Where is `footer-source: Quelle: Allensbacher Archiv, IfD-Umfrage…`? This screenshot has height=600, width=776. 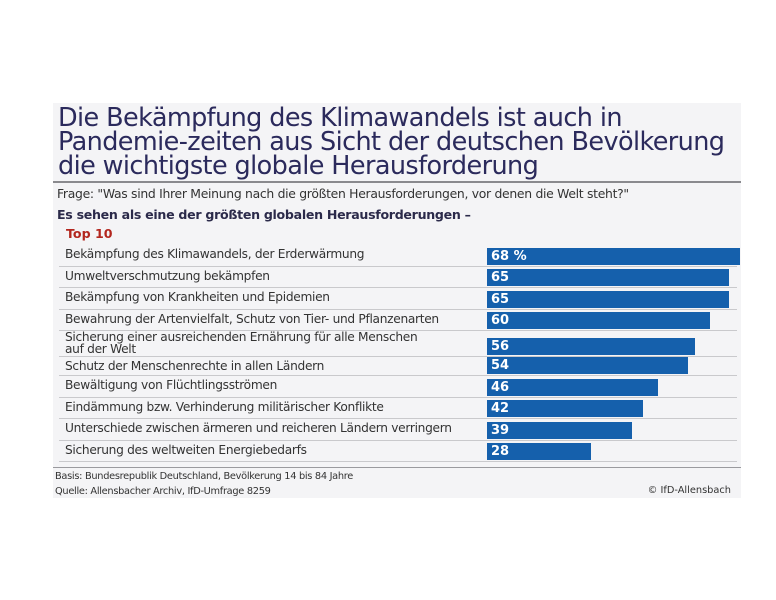
footer-source: Quelle: Allensbacher Archiv, IfD-Umfrage… is located at coordinates (163, 491).